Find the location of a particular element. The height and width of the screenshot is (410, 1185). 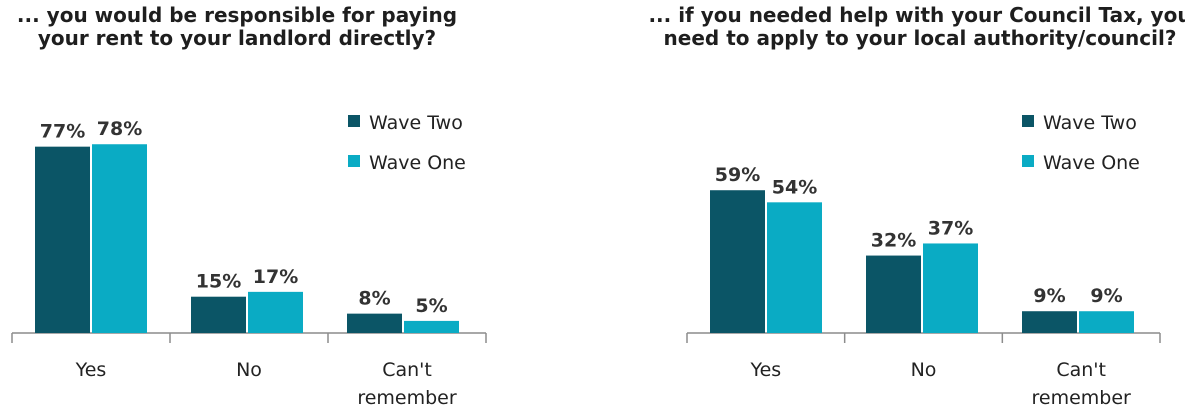

data-label: 5% is located at coordinates (431, 306).